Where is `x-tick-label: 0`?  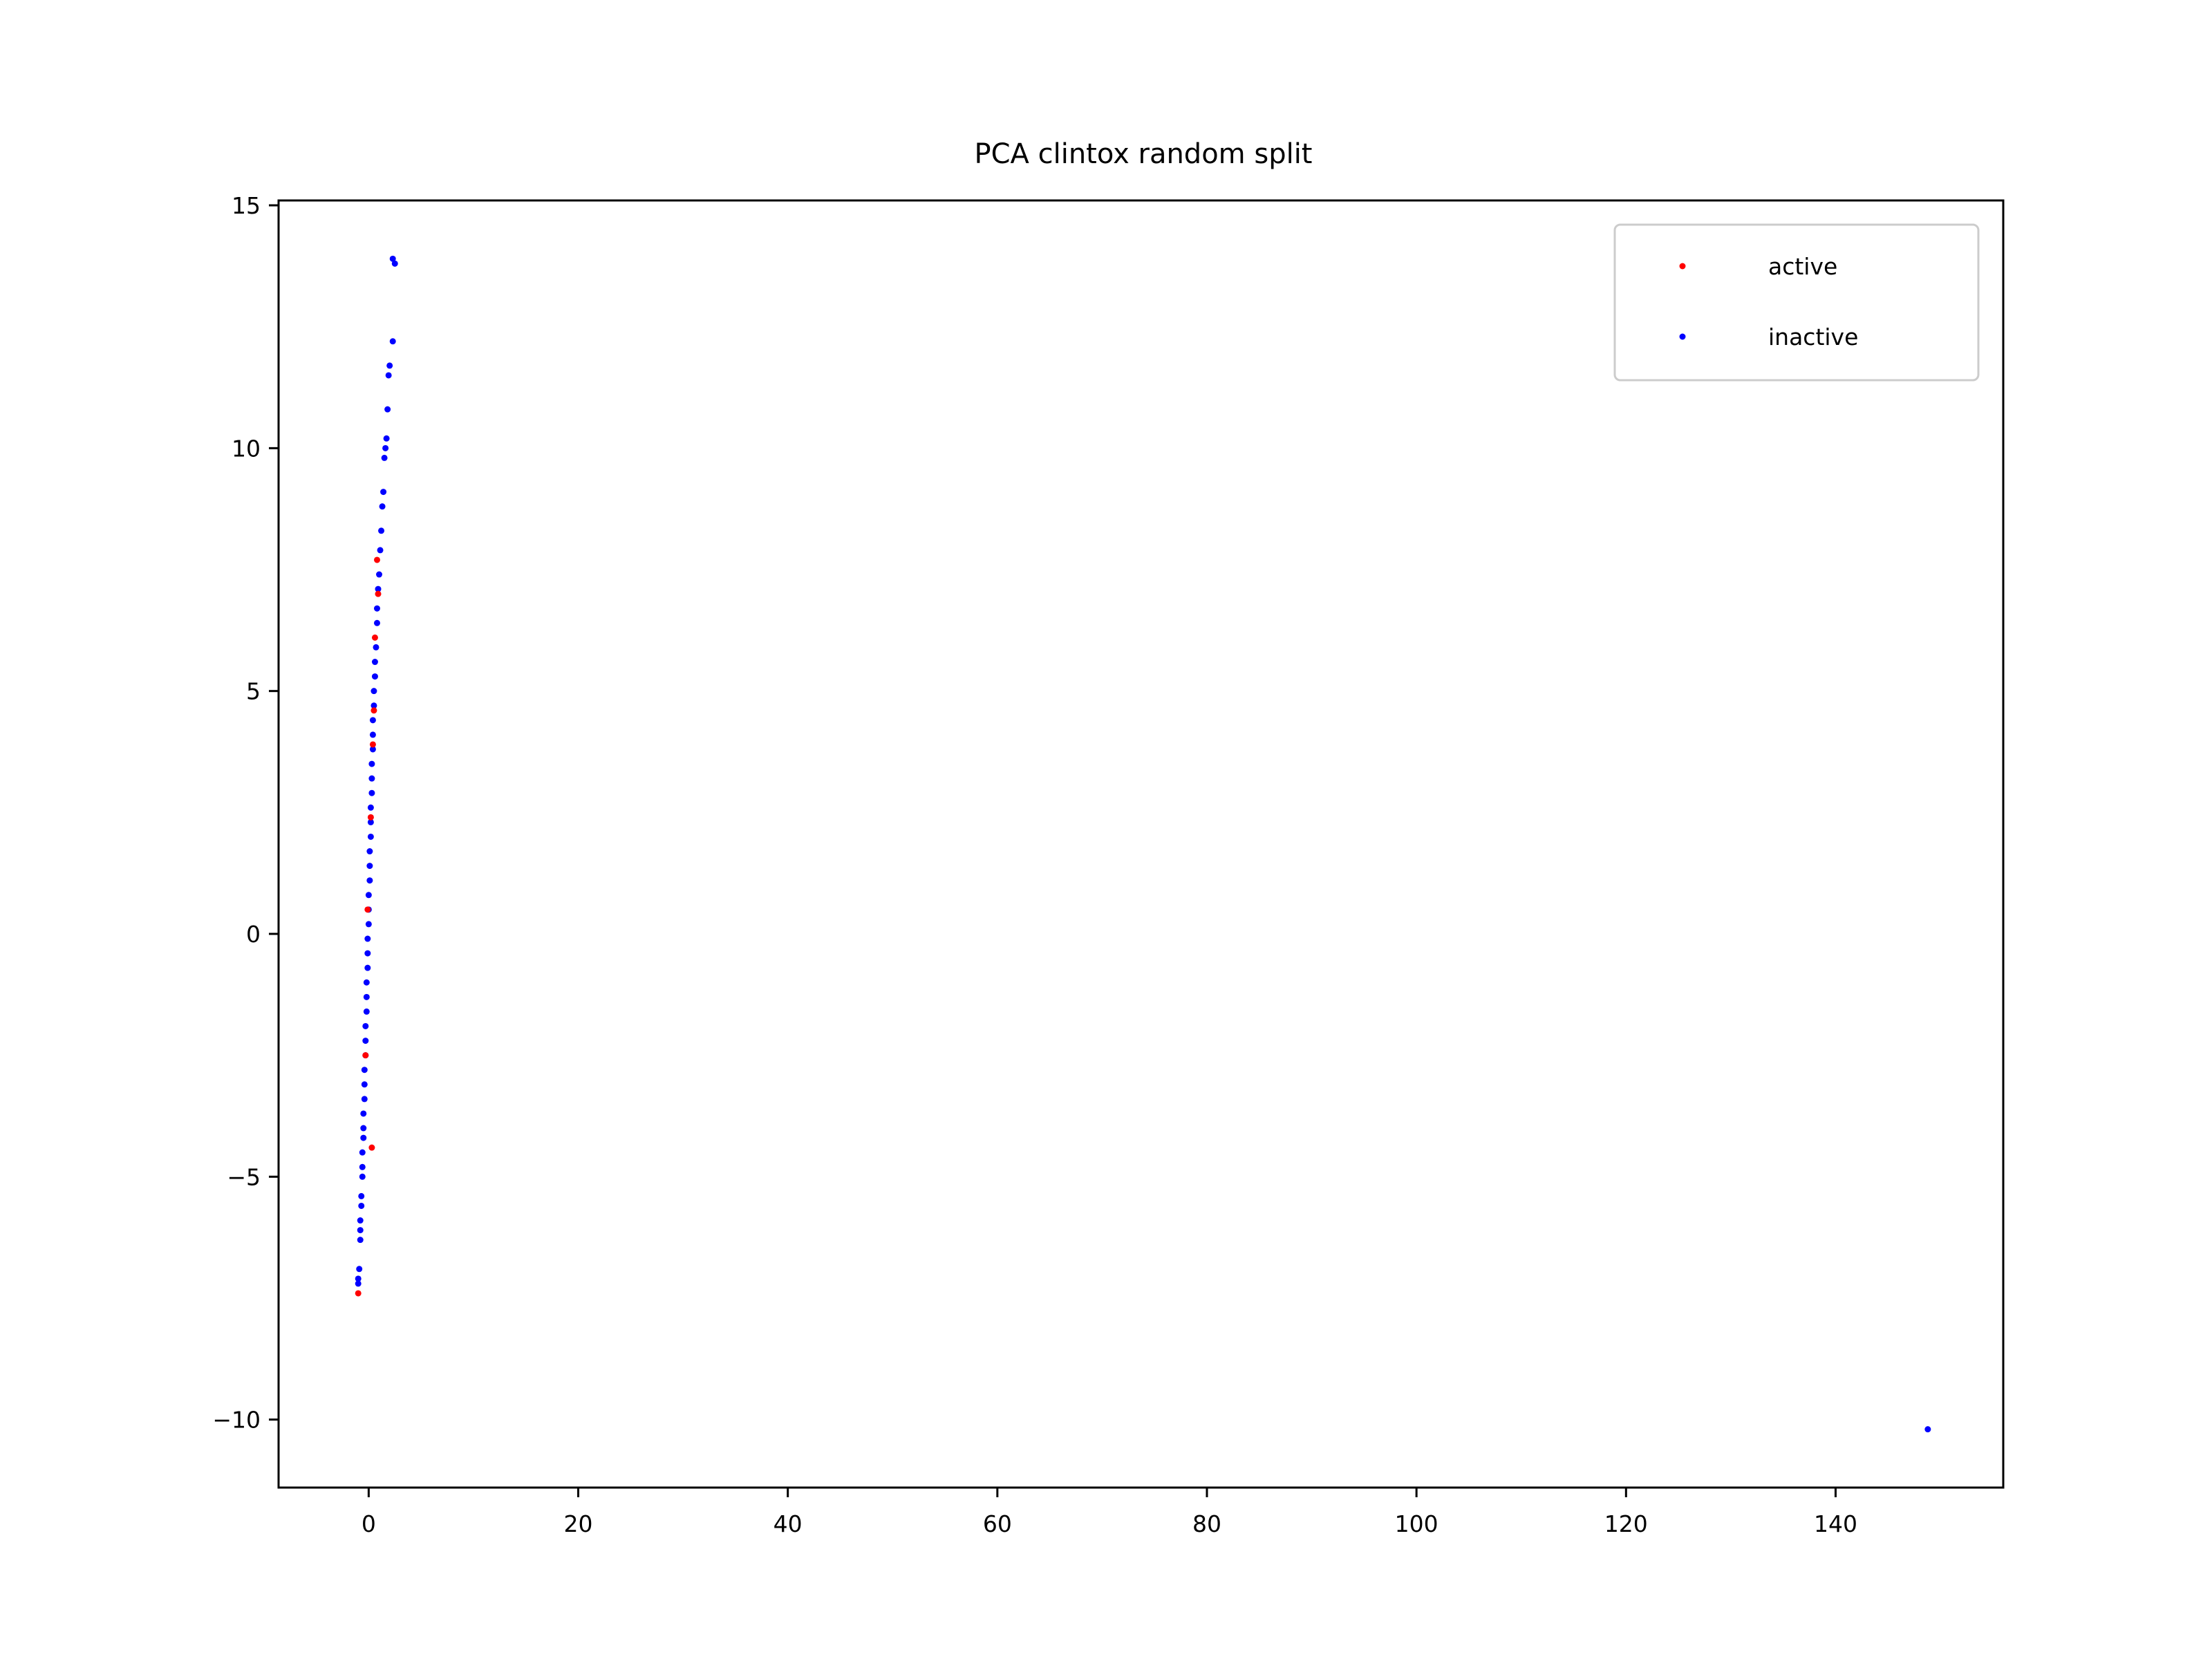
x-tick-label: 0 is located at coordinates (369, 1523).